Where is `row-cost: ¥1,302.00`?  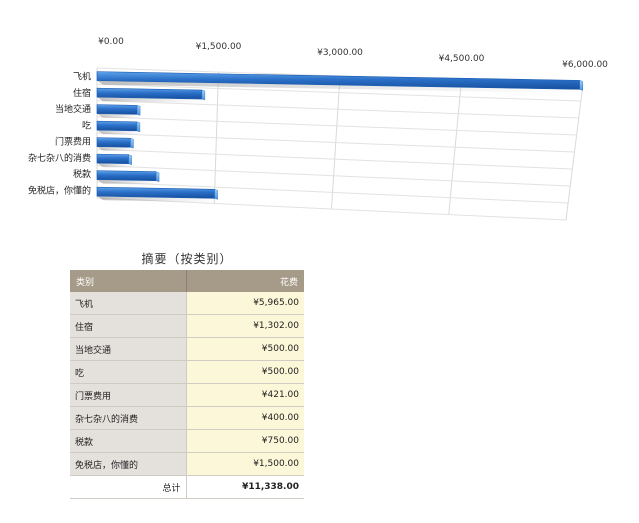
row-cost: ¥1,302.00 is located at coordinates (245, 326).